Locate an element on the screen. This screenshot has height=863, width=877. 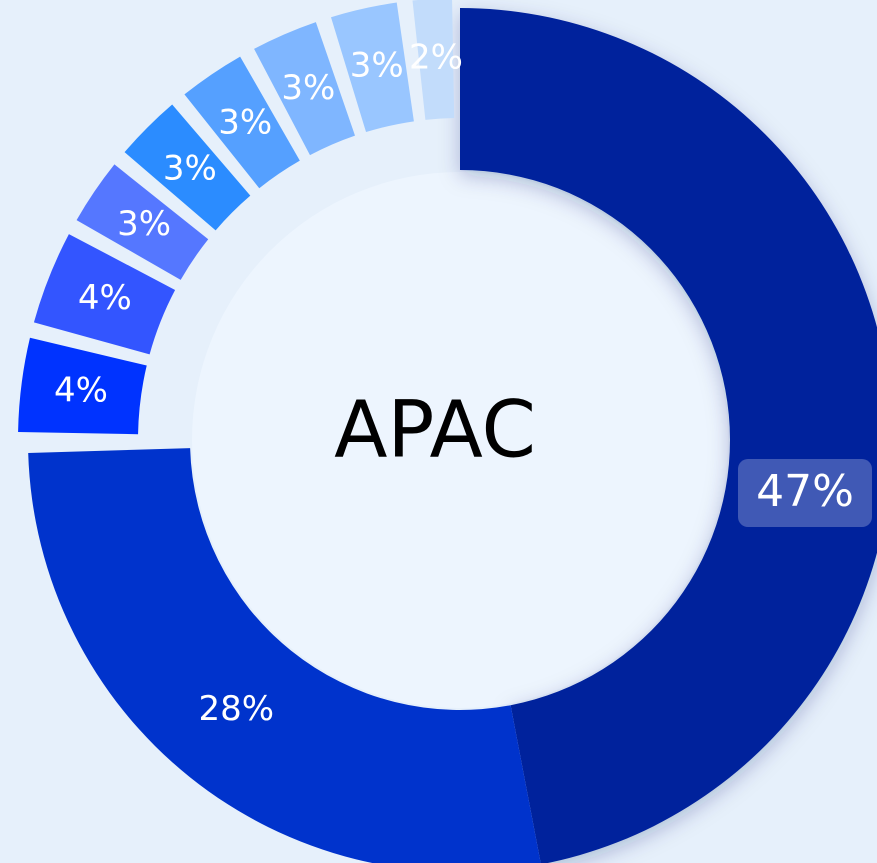
value-label: 28% is located at coordinates (236, 709).